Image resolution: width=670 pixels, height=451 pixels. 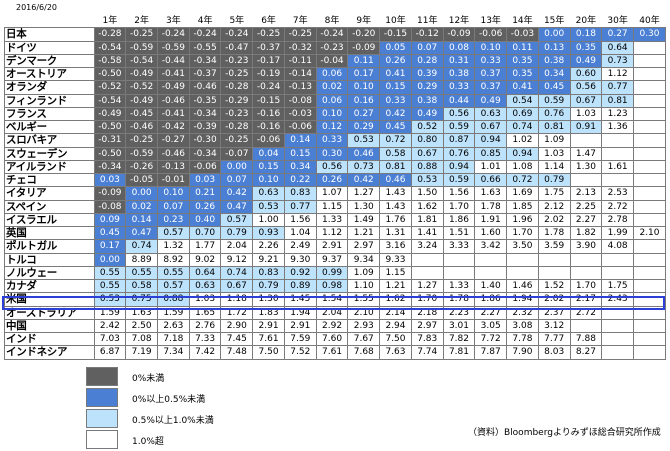 I want to click on yield-cell: 0.79, so click(x=237, y=233).